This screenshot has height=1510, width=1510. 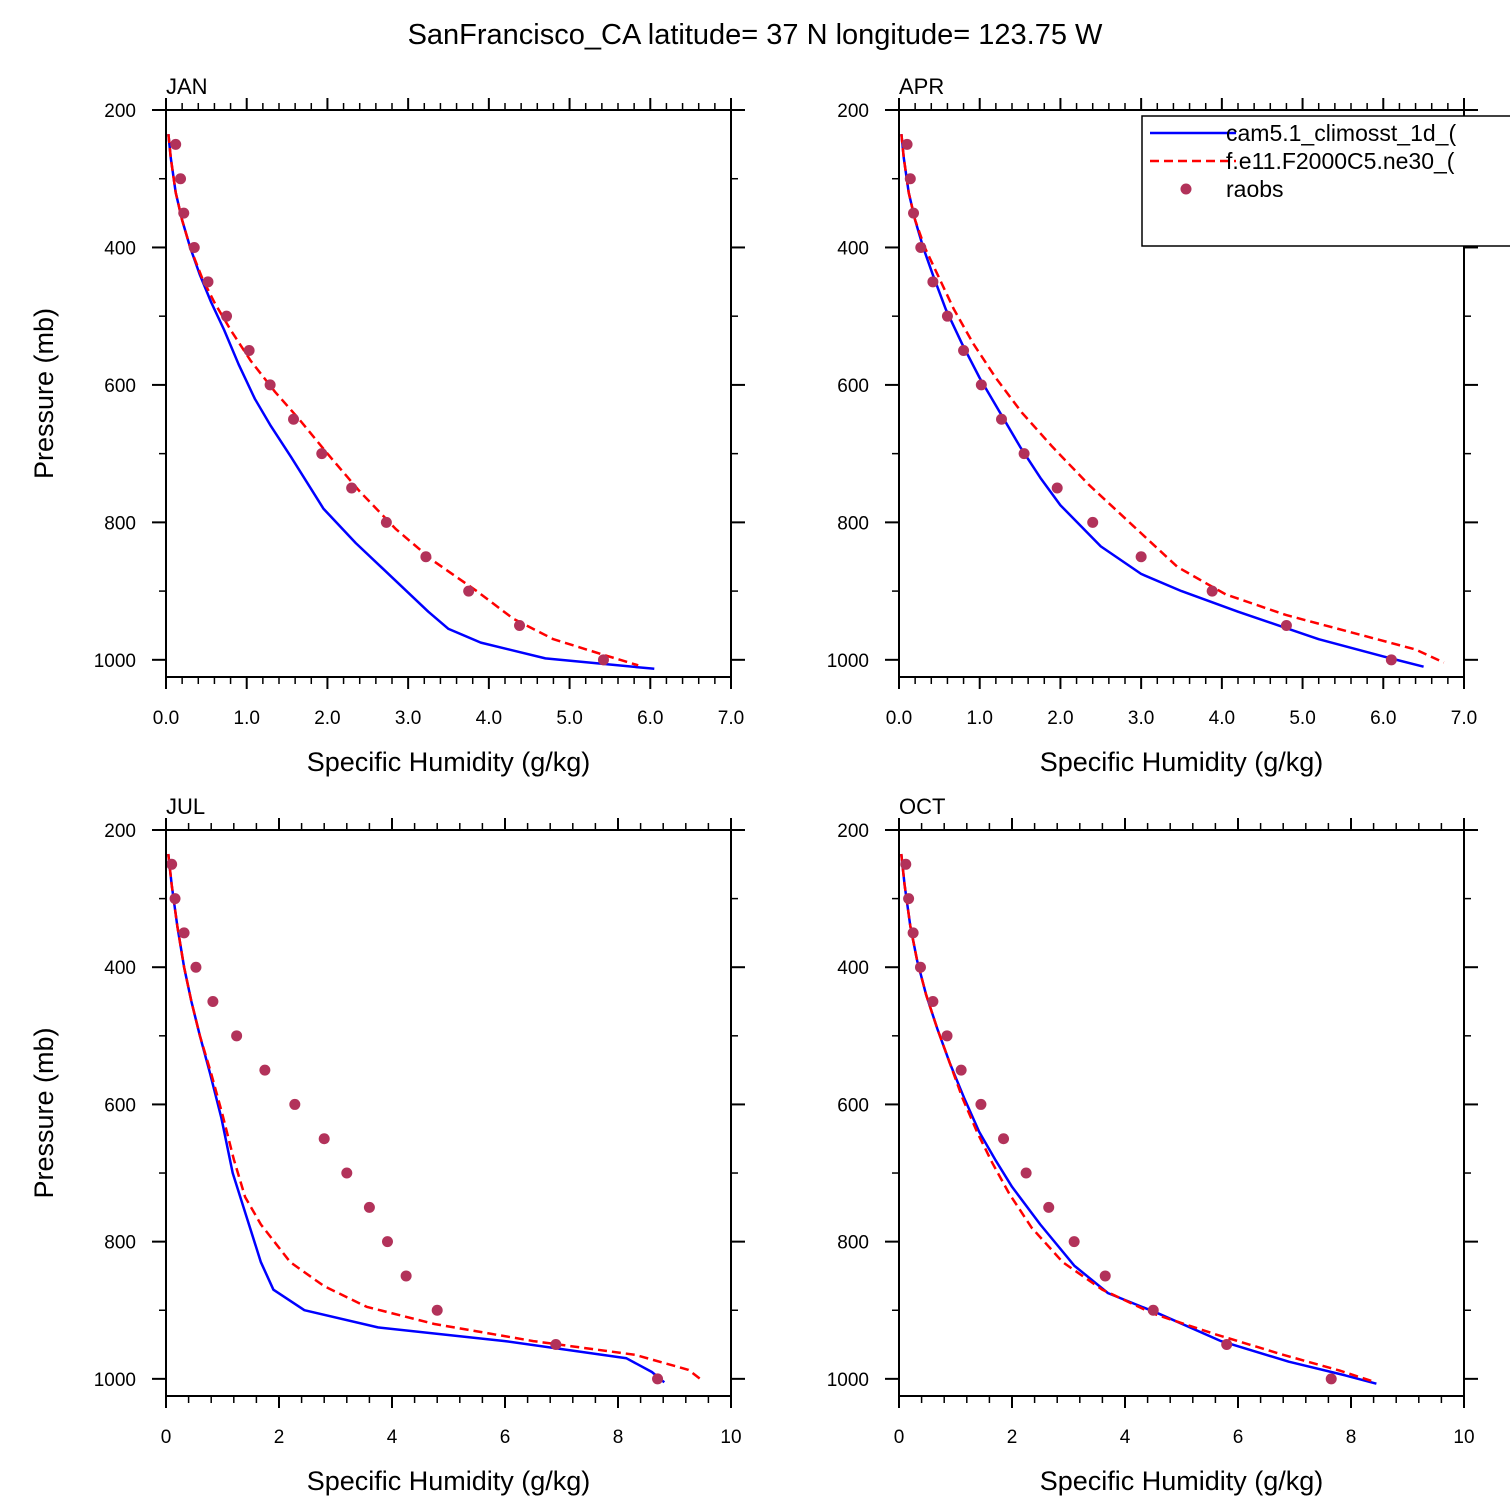 What do you see at coordinates (1255, 189) in the screenshot?
I see `legend-label: raobs` at bounding box center [1255, 189].